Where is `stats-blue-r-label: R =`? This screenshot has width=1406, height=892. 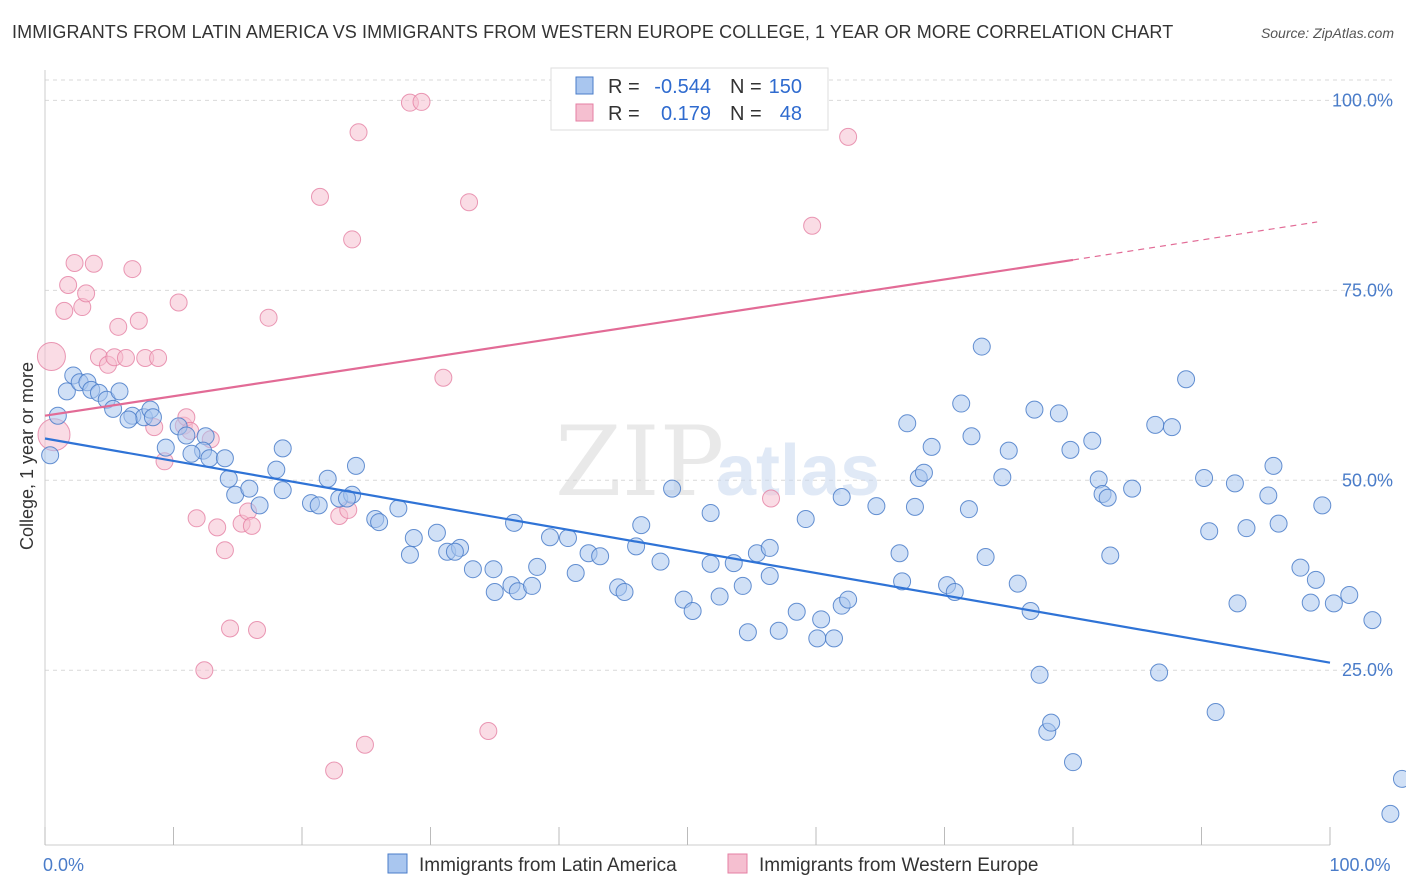
stats-blue-r-label: R = is located at coordinates (624, 87).